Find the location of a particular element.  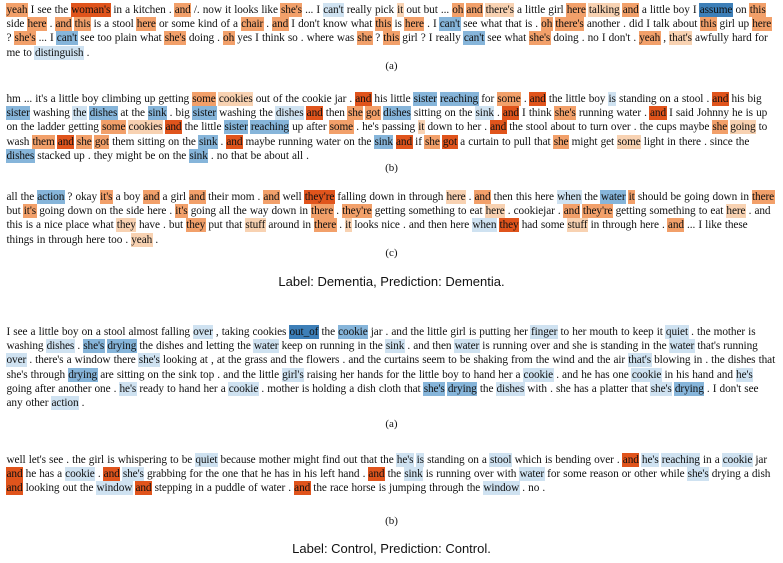

token: them is located at coordinates (123, 141).